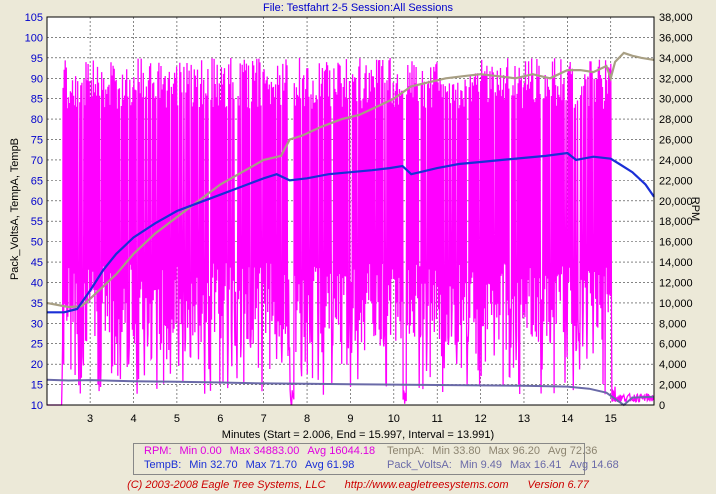  What do you see at coordinates (673, 324) in the screenshot?
I see `right-tick-label: 8,000` at bounding box center [673, 324].